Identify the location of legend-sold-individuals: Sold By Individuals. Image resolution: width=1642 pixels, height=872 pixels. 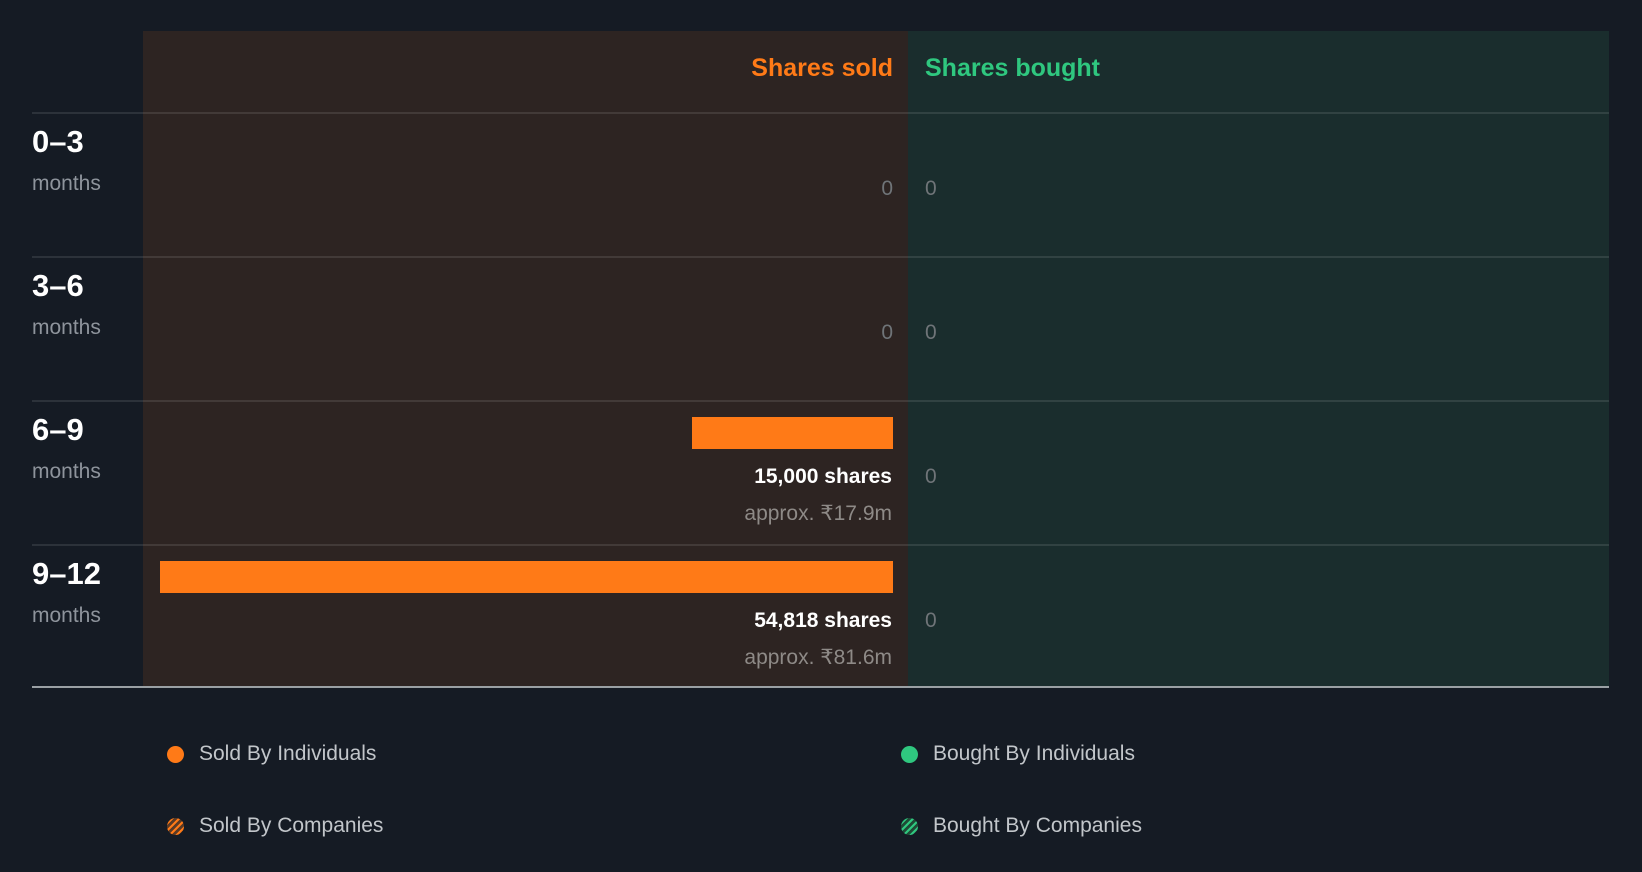
(271, 754).